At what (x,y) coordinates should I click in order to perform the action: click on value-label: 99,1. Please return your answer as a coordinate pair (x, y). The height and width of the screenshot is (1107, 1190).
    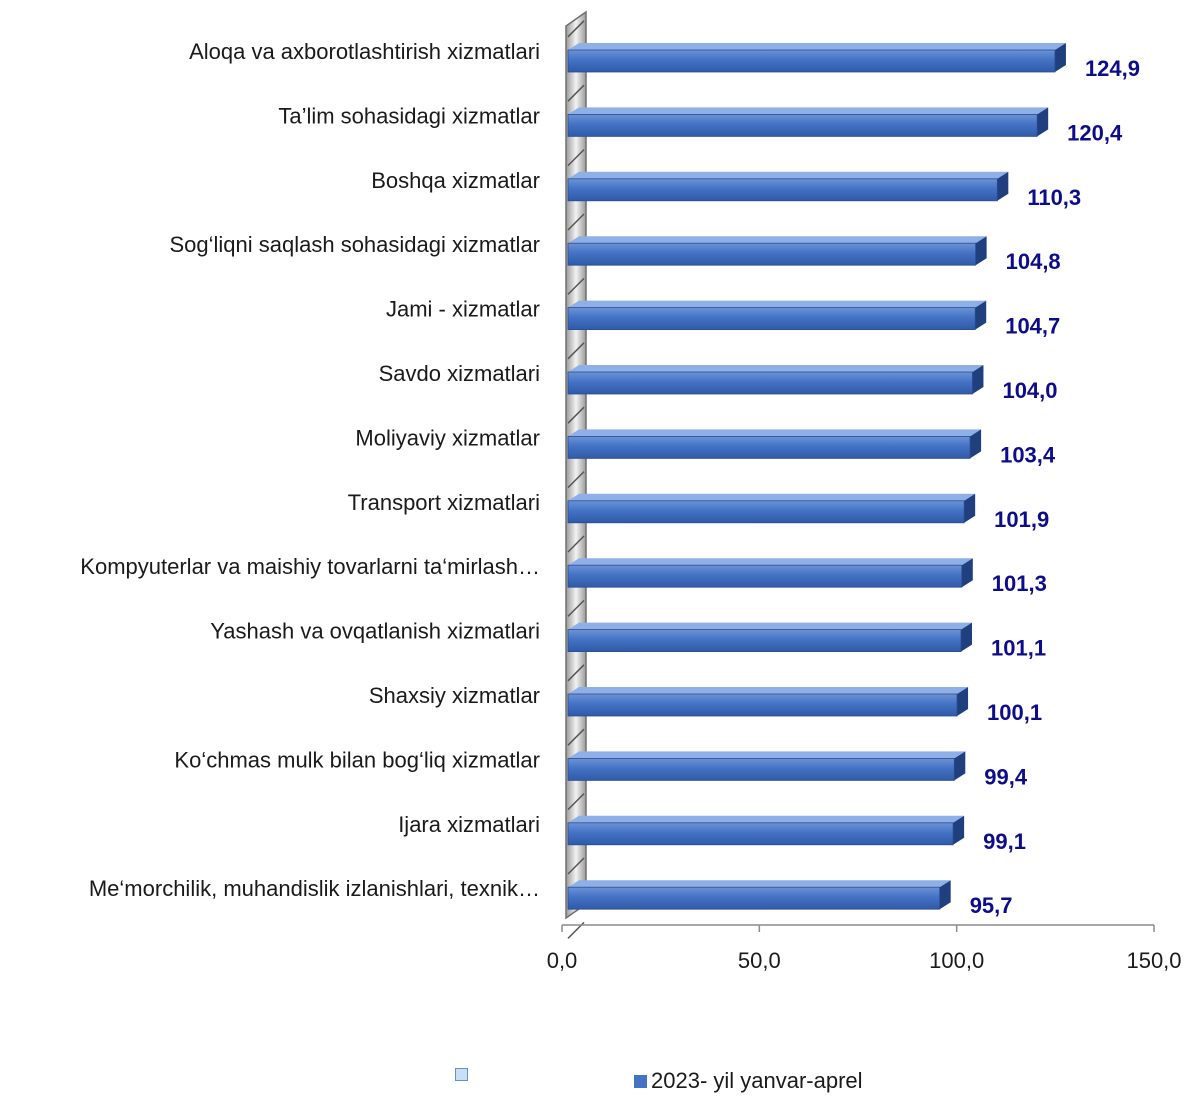
    Looking at the image, I should click on (1004, 841).